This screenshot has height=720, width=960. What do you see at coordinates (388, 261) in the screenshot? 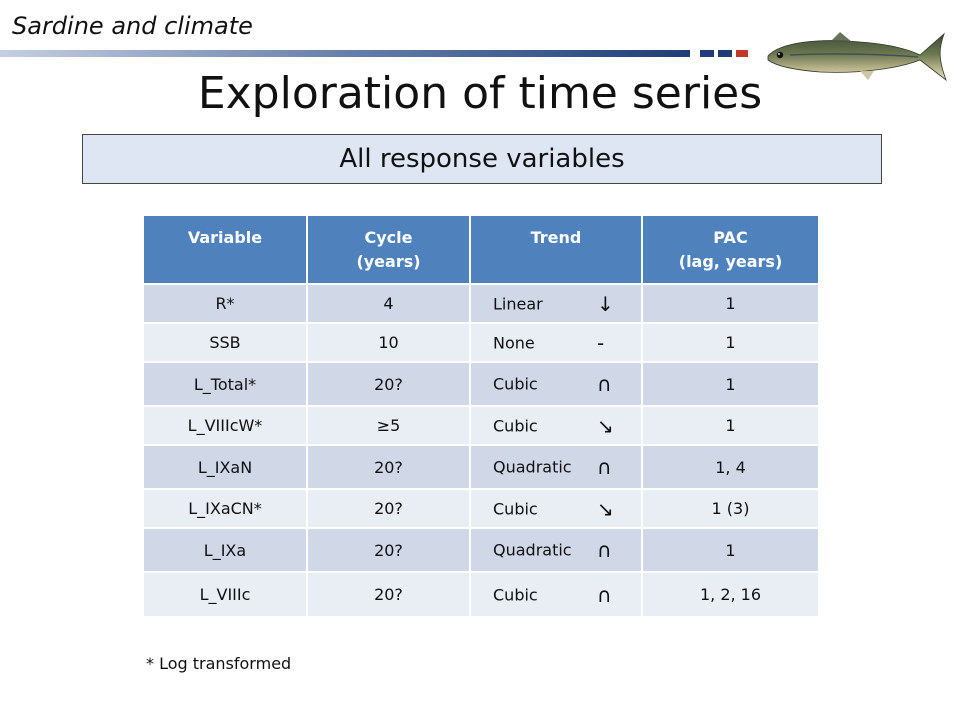
I see `column-header-subline: (years)` at bounding box center [388, 261].